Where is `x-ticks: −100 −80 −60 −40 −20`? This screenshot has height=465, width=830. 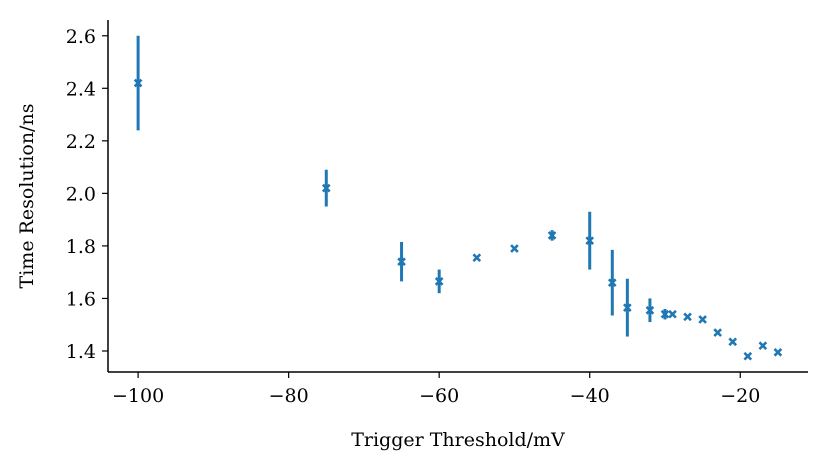
x-ticks: −100 −80 −60 −40 −20 is located at coordinates (436, 389).